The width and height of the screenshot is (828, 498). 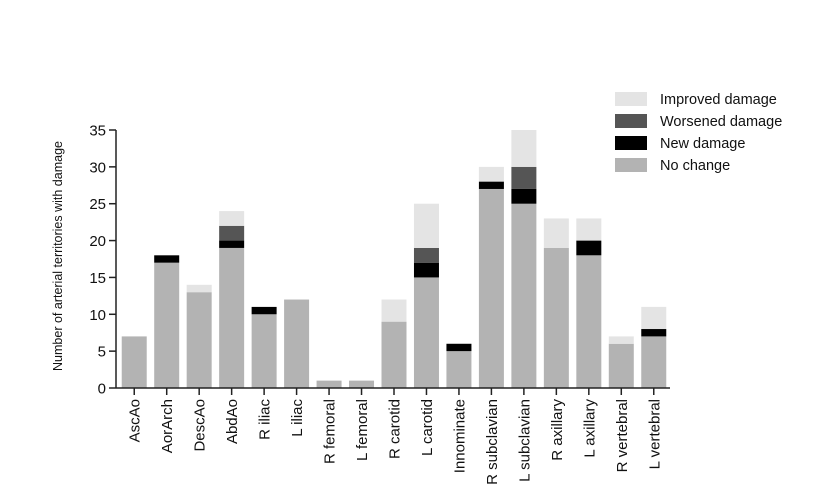 I want to click on legend-label: Improved damage, so click(x=718, y=100).